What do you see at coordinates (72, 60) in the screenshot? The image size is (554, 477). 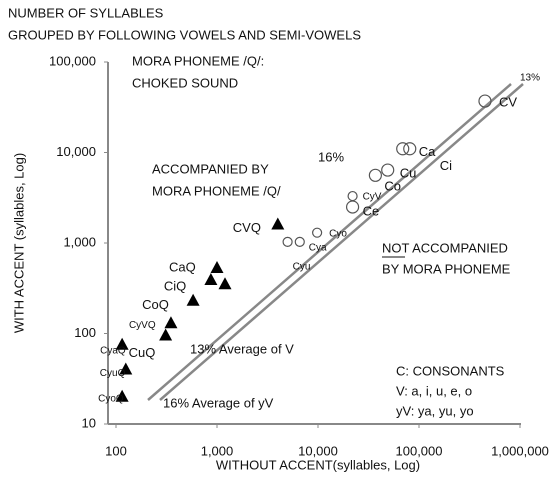 I see `y-tick-label: 100,000` at bounding box center [72, 60].